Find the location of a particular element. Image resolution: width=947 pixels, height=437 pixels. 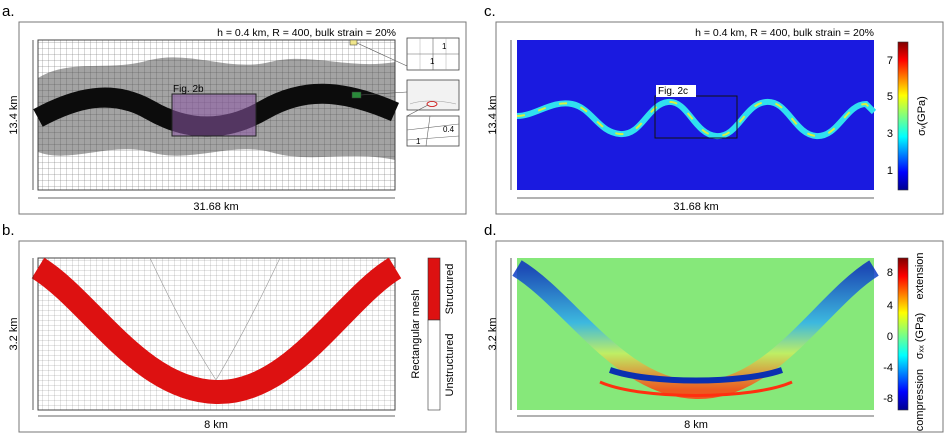

inset-unstructured: 0.4 1 is located at coordinates (433, 131).